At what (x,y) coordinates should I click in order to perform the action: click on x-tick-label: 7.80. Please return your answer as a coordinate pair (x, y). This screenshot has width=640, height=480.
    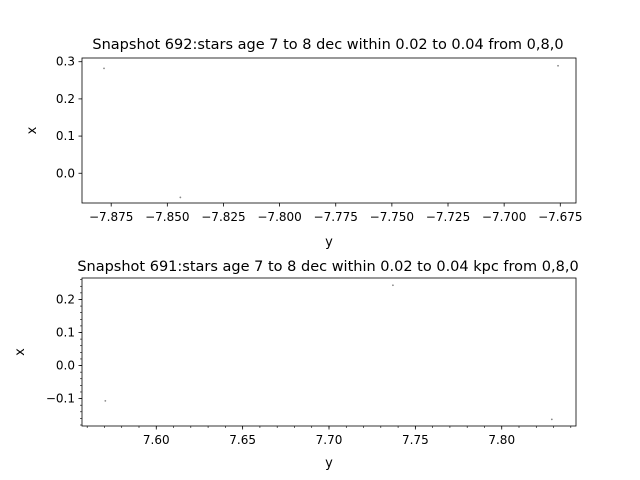
    Looking at the image, I should click on (501, 440).